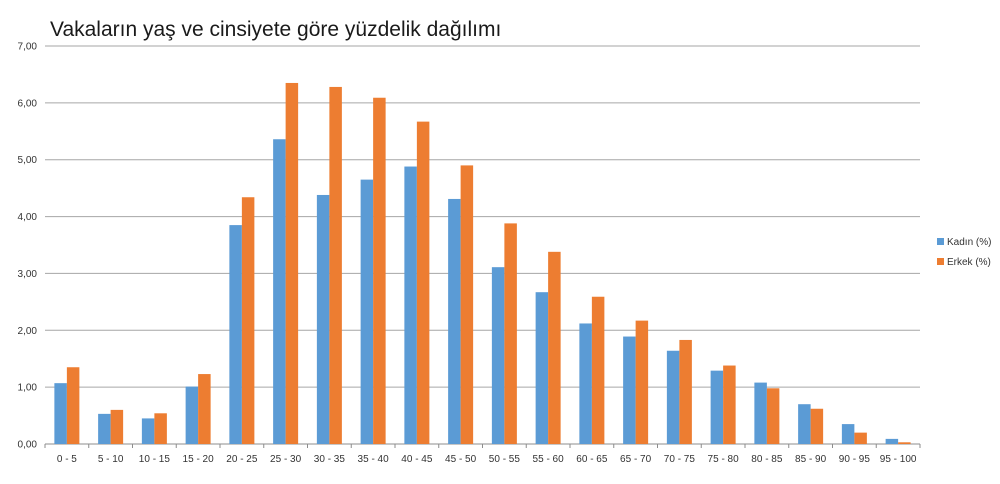 Image resolution: width=1000 pixels, height=484 pixels. I want to click on legend-label: Erkek (%), so click(969, 262).